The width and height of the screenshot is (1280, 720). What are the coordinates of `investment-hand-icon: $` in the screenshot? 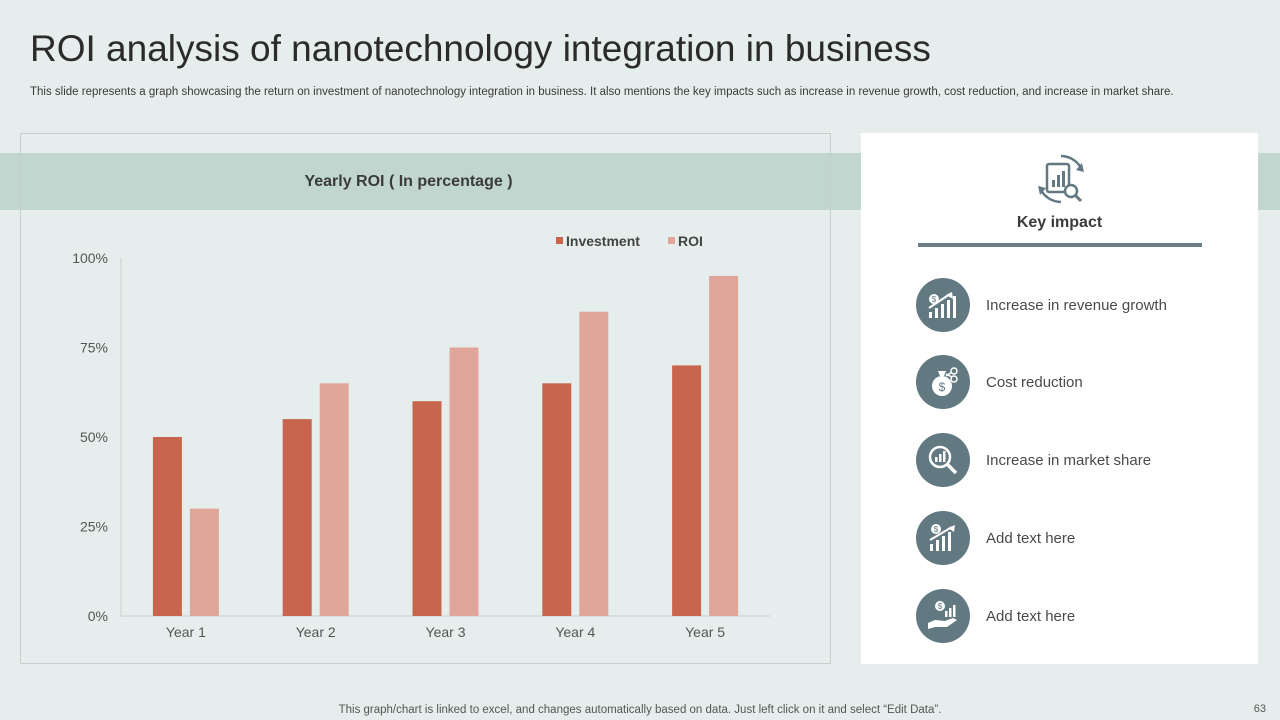 It's located at (943, 616).